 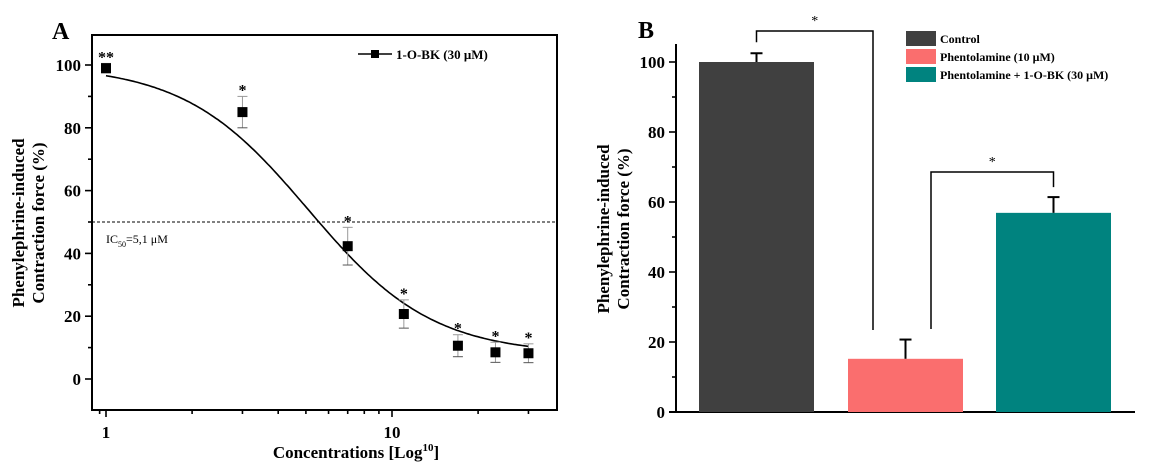 I want to click on bar-control, so click(x=756, y=237).